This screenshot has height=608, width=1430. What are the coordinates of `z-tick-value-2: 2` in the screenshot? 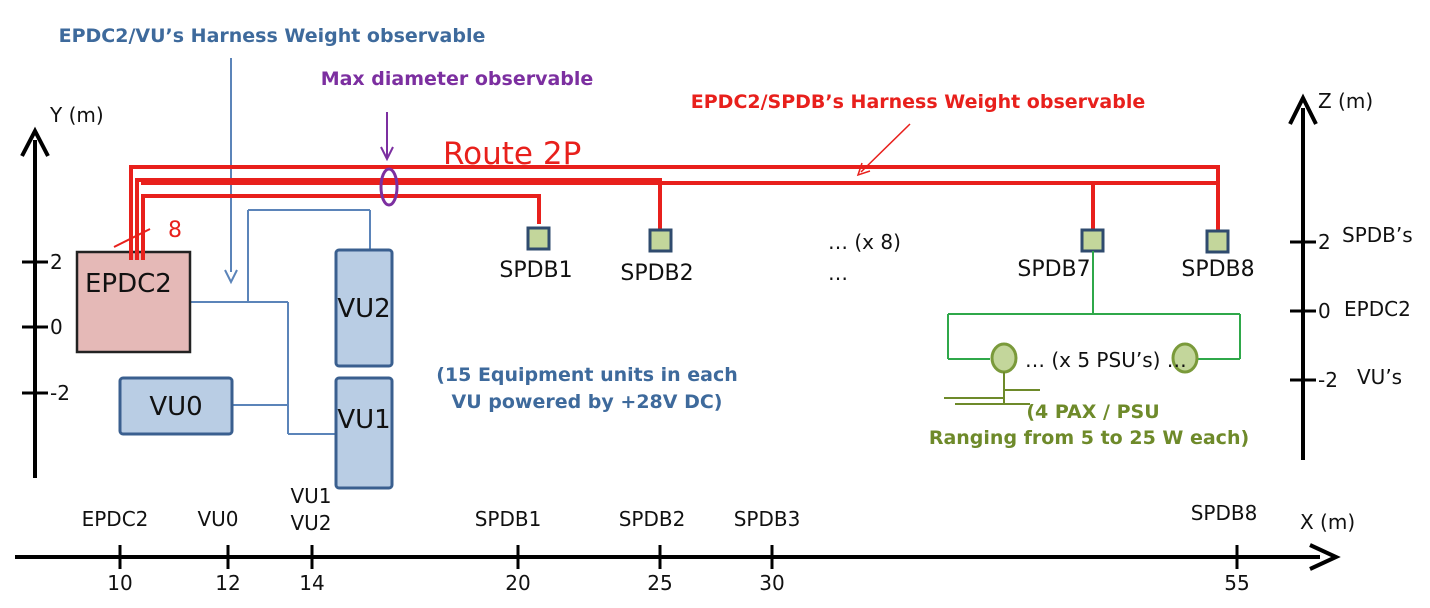 It's located at (1324, 242).